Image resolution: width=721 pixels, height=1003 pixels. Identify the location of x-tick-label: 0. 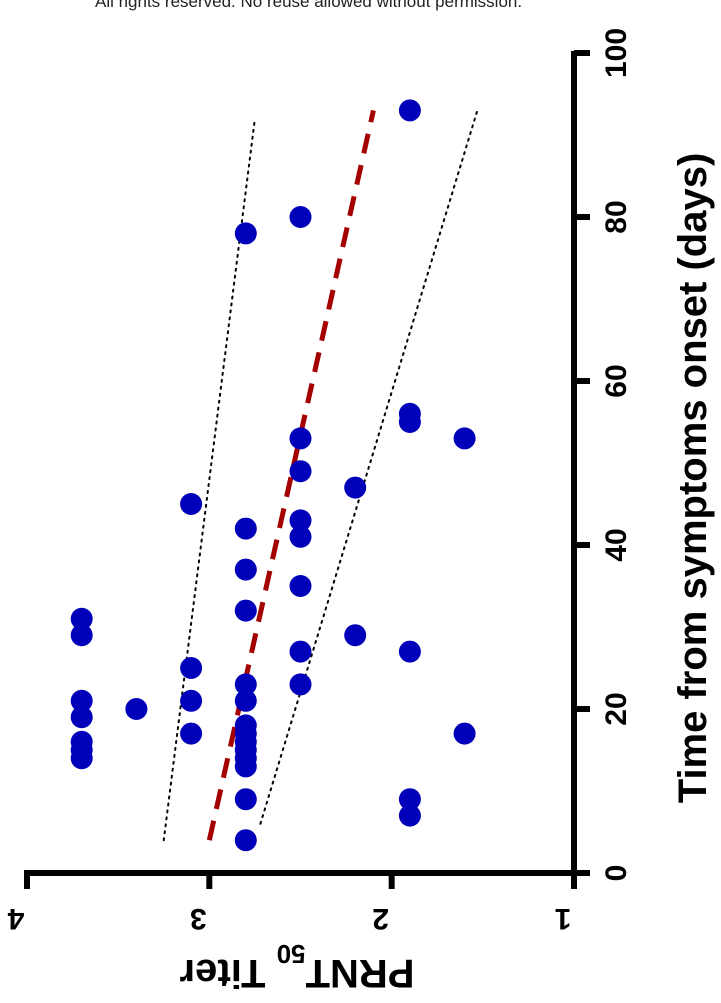
(616, 873).